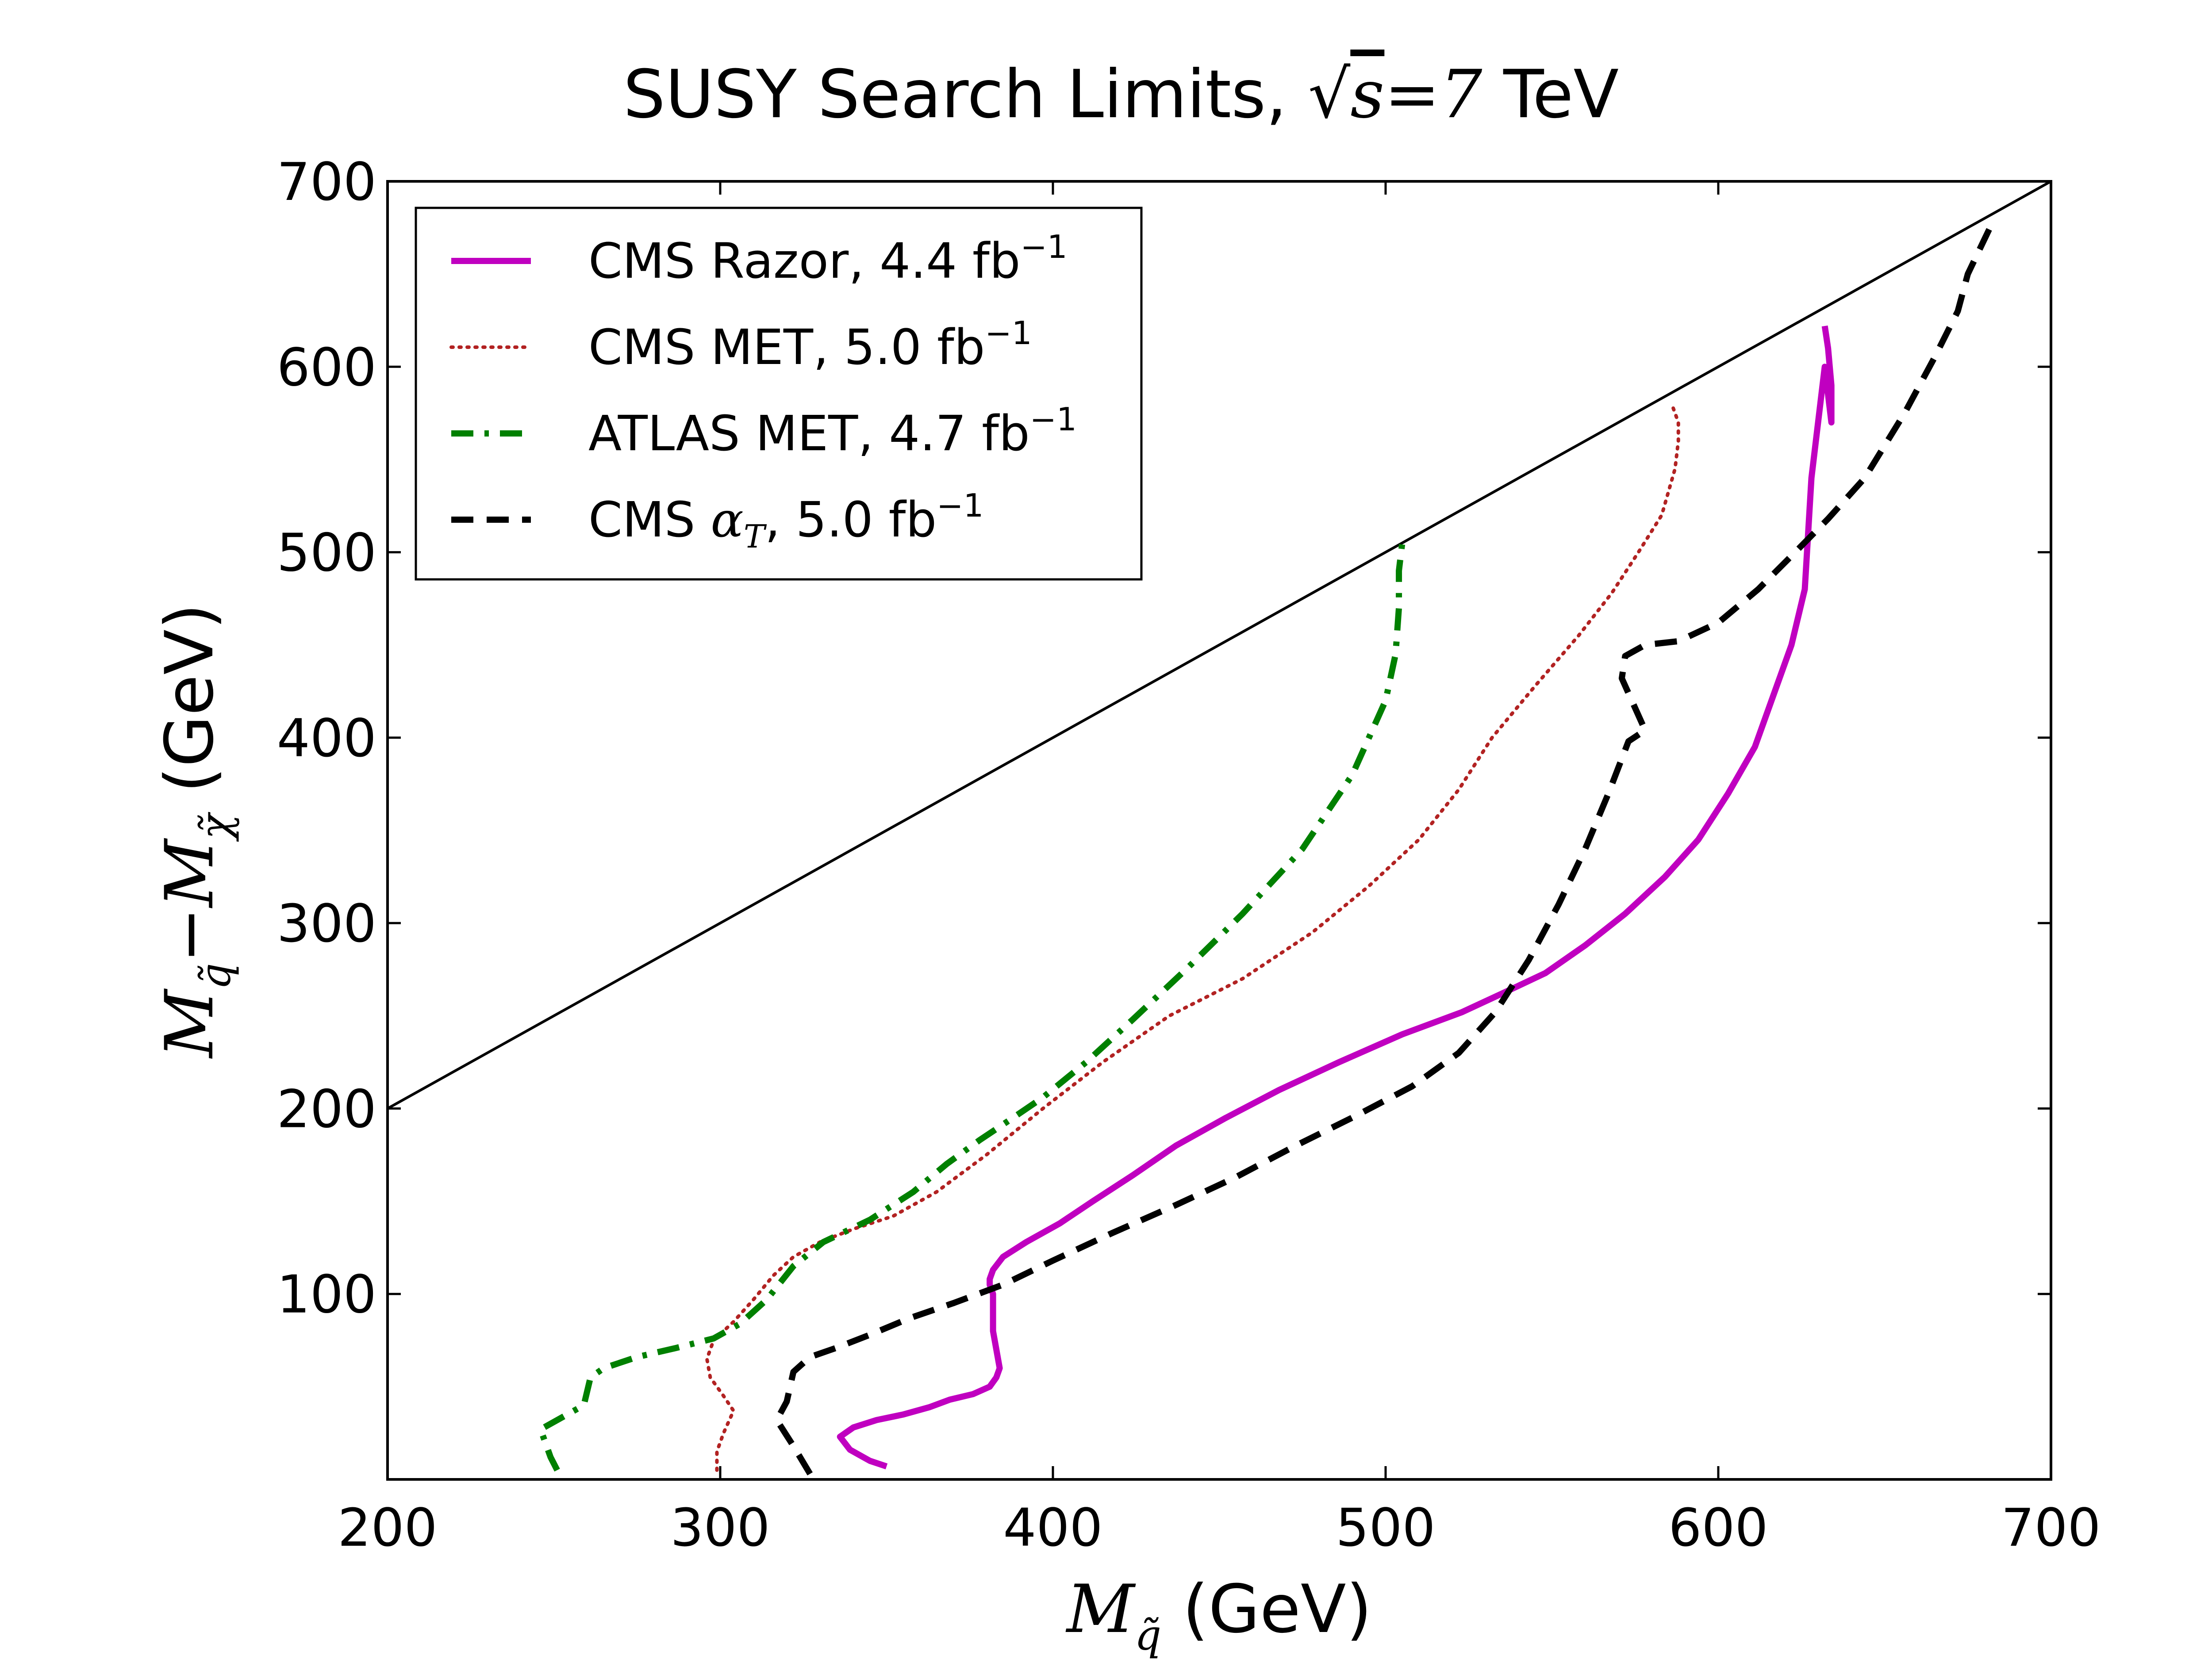  Describe the element at coordinates (1148, 1636) in the screenshot. I see `x-axis-label-sub: q̃` at that location.